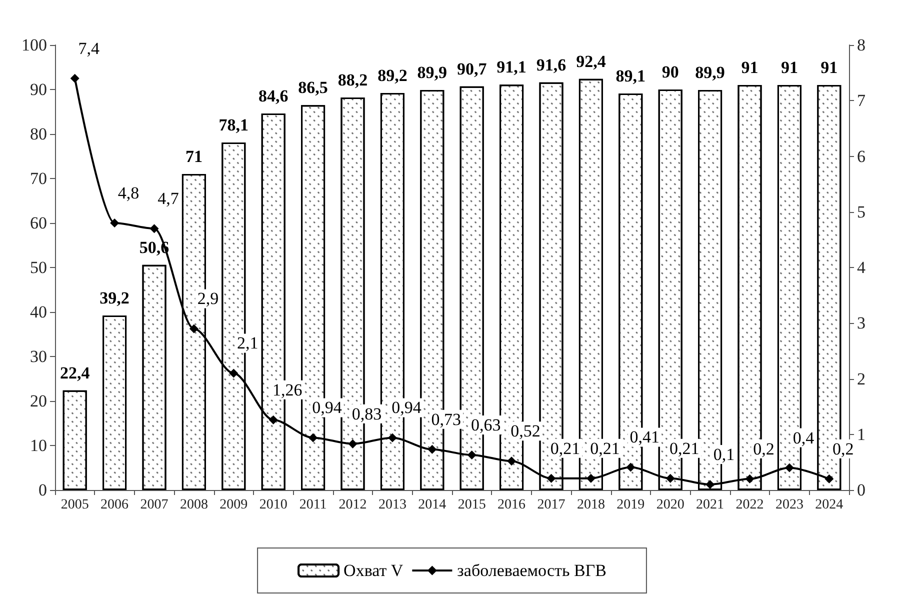 The image size is (904, 605). What do you see at coordinates (531, 570) in the screenshot?
I see `legend-label: заболеваемость ВГВ` at bounding box center [531, 570].